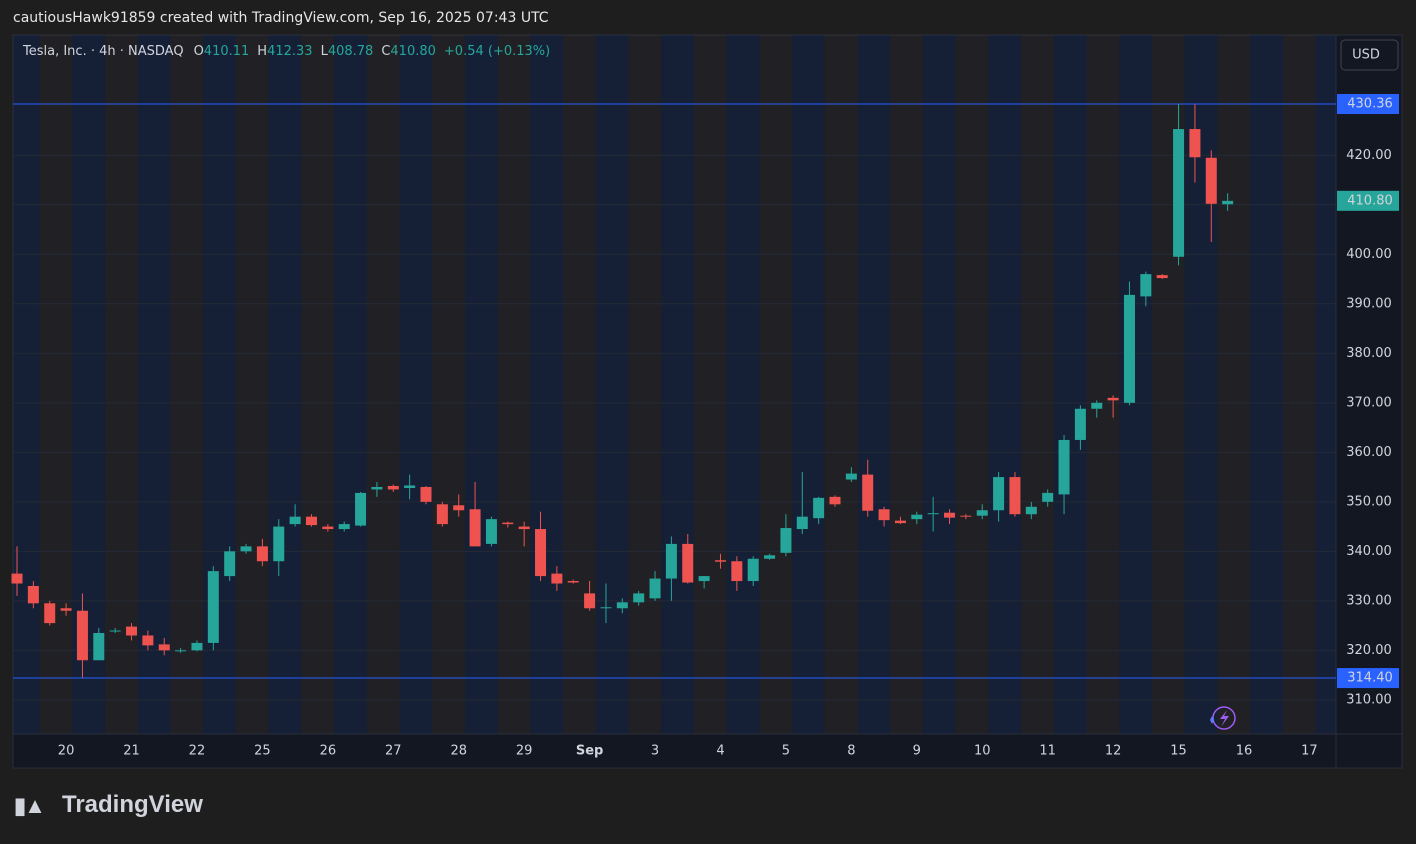 This screenshot has width=1416, height=844. What do you see at coordinates (1369, 303) in the screenshot?
I see `y-tick-label: 390.00` at bounding box center [1369, 303].